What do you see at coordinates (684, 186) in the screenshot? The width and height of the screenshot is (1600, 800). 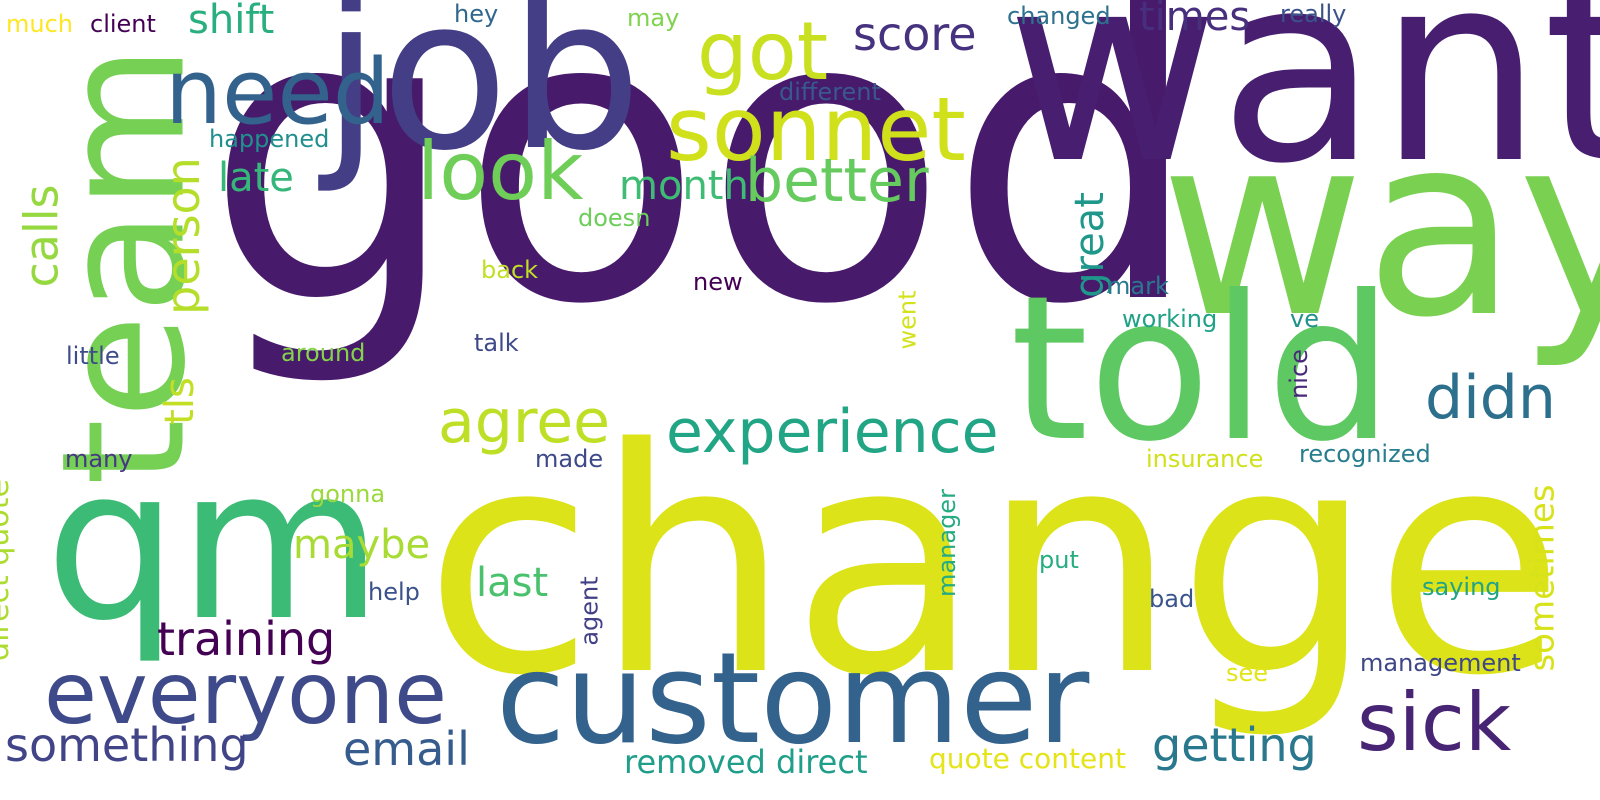 I see `word-month: month` at bounding box center [684, 186].